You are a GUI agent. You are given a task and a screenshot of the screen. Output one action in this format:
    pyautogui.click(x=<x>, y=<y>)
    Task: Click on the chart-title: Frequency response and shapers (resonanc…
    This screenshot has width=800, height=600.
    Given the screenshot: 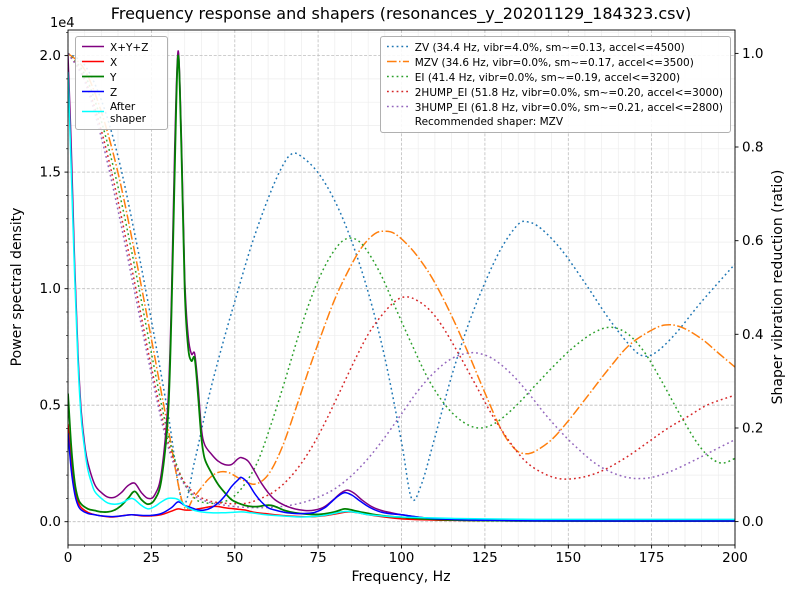 What is the action you would take?
    pyautogui.click(x=401, y=14)
    